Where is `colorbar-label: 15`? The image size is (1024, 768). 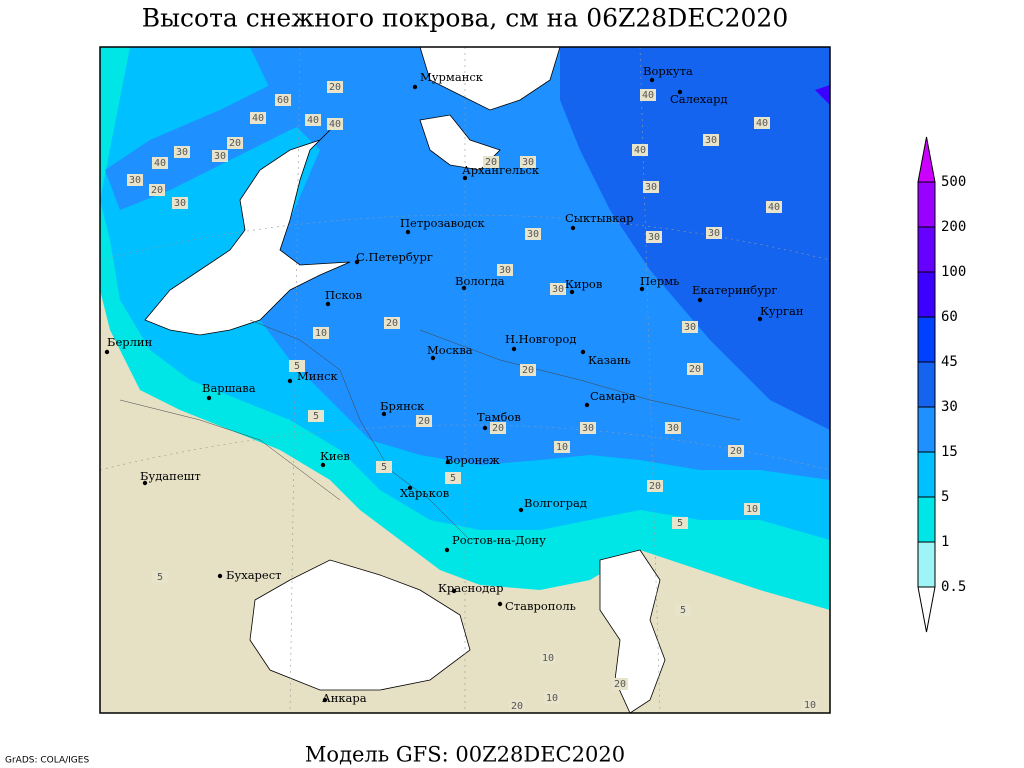
colorbar-label: 15 is located at coordinates (949, 452).